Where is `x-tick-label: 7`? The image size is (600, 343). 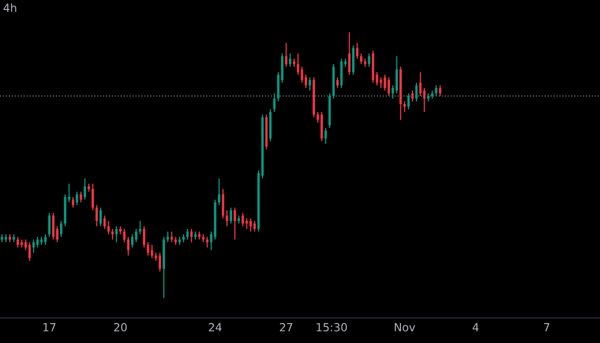 x-tick-label: 7 is located at coordinates (547, 327).